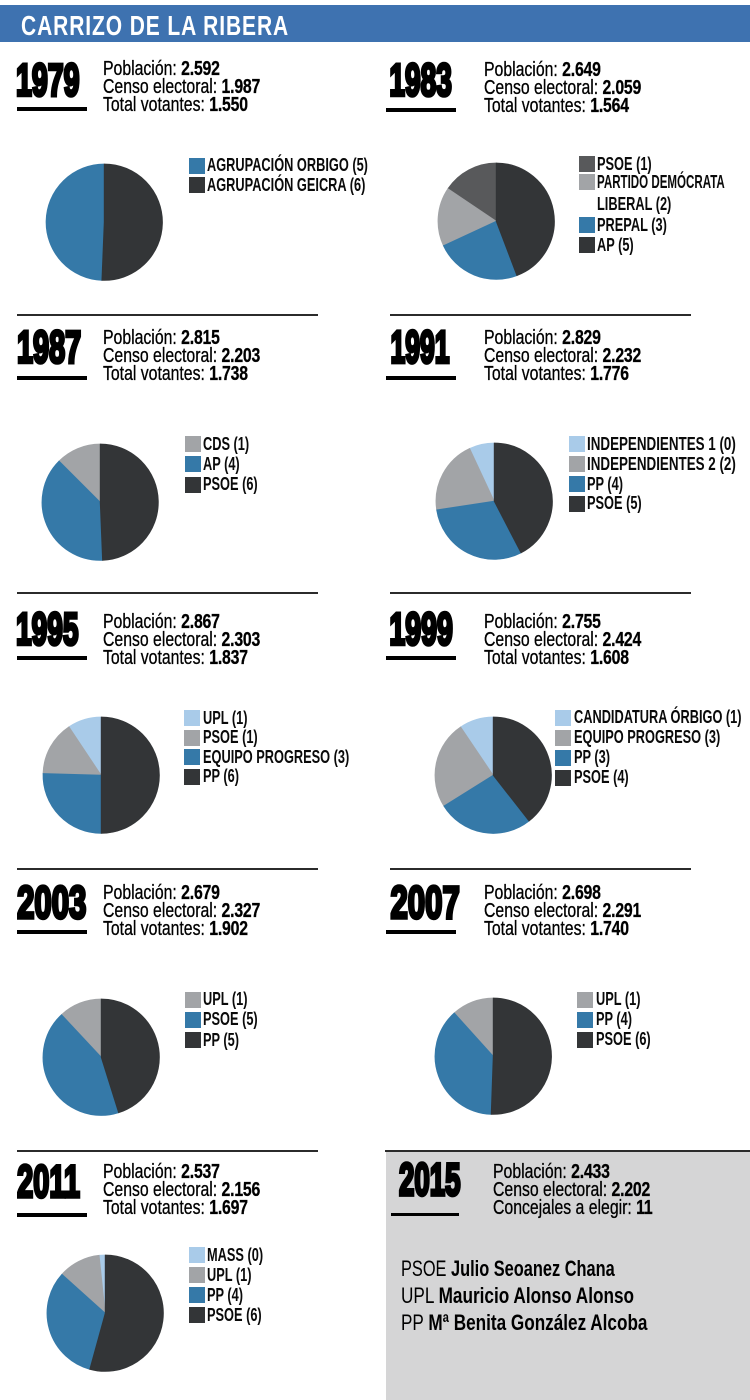 Image resolution: width=750 pixels, height=1400 pixels. What do you see at coordinates (48, 1182) in the screenshot?
I see `svg-text: 2011` at bounding box center [48, 1182].